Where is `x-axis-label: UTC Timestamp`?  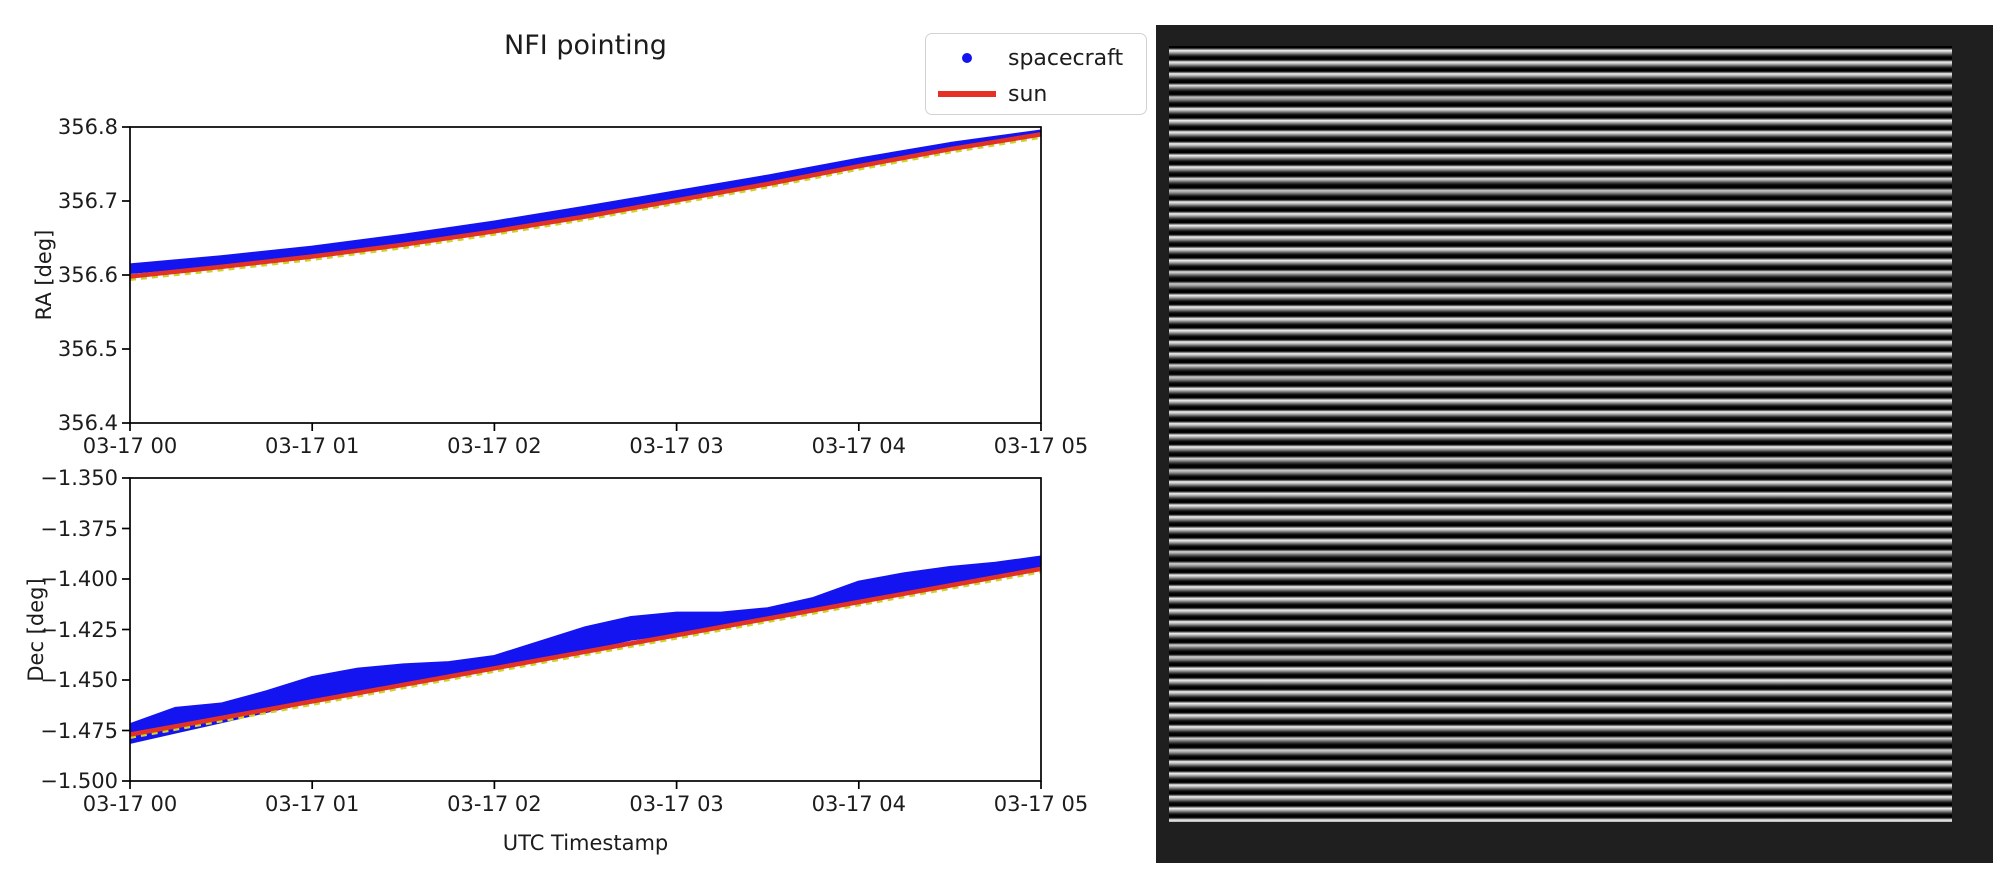 x-axis-label: UTC Timestamp is located at coordinates (585, 843).